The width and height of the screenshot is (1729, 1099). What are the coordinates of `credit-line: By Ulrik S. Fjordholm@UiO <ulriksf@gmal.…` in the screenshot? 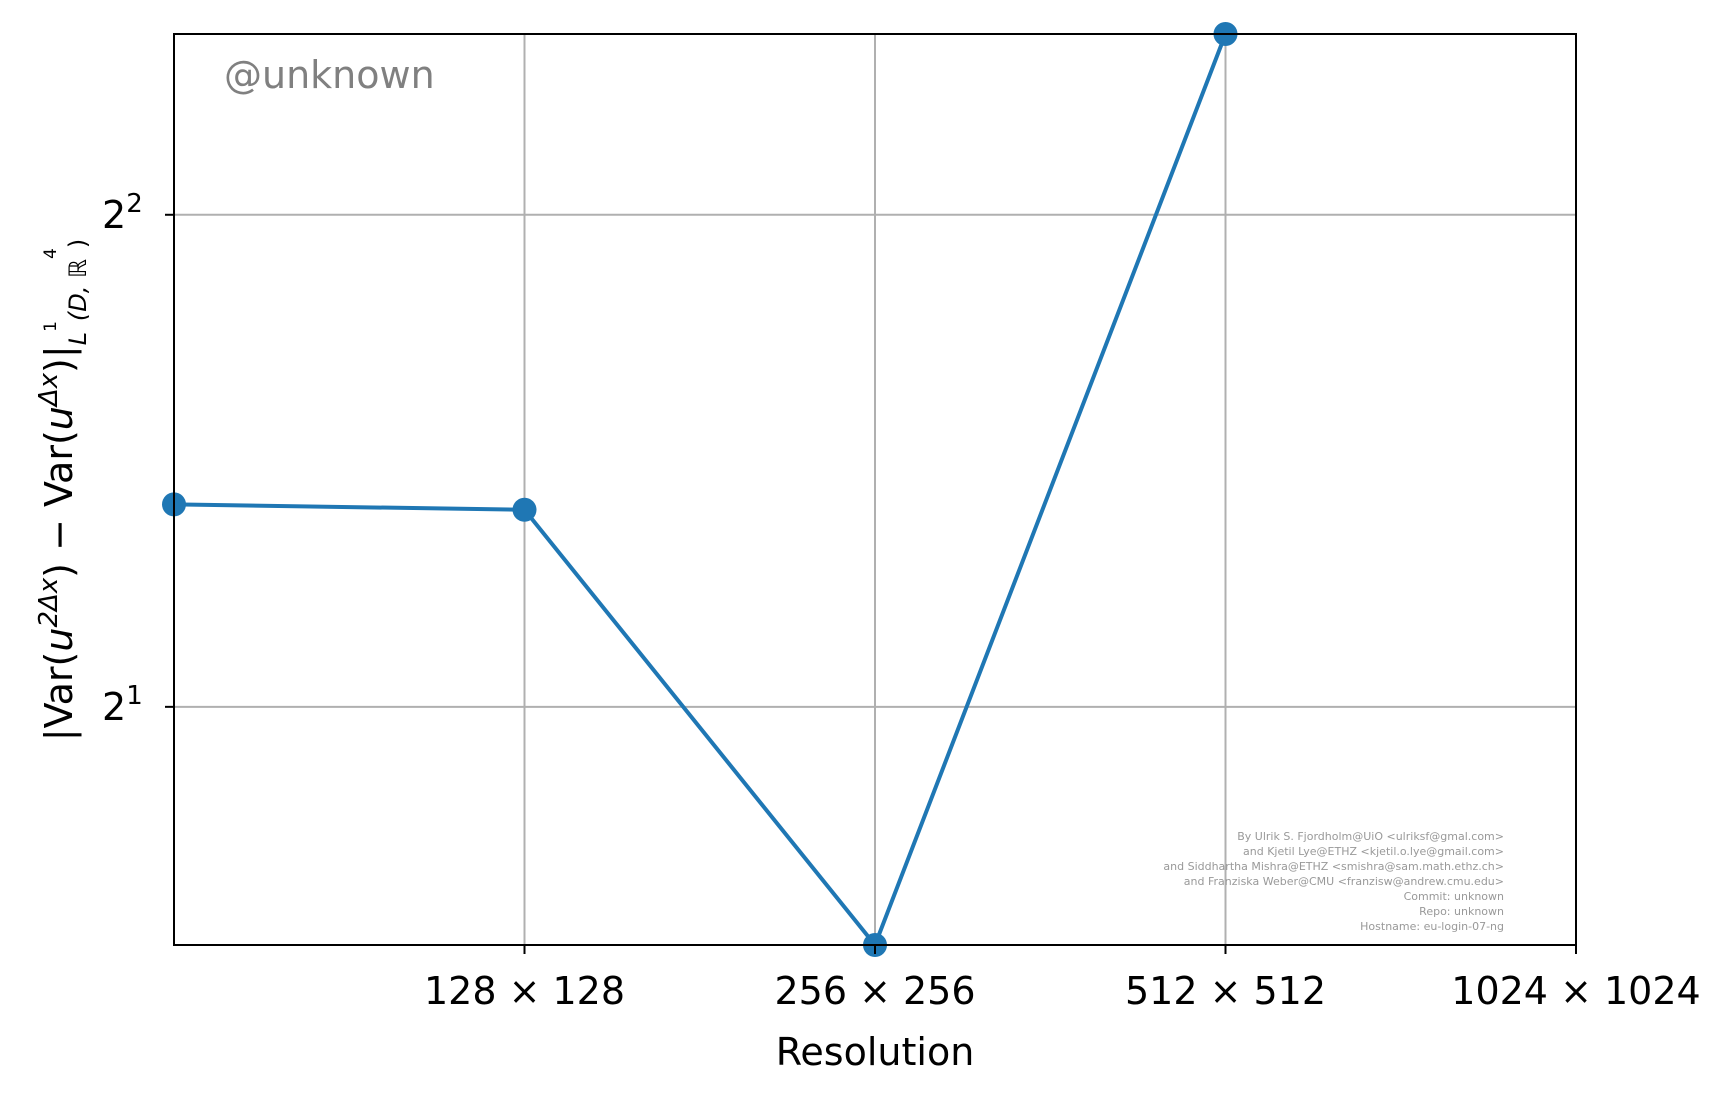 It's located at (1370, 836).